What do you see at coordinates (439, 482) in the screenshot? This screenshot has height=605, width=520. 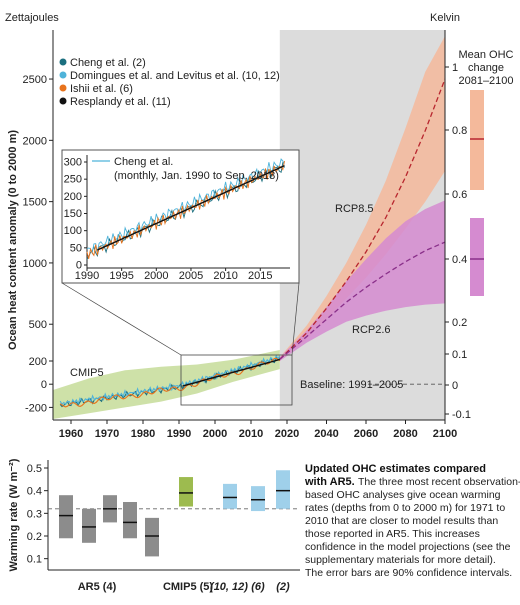 I see `caption-line: The three most recent observation-` at bounding box center [439, 482].